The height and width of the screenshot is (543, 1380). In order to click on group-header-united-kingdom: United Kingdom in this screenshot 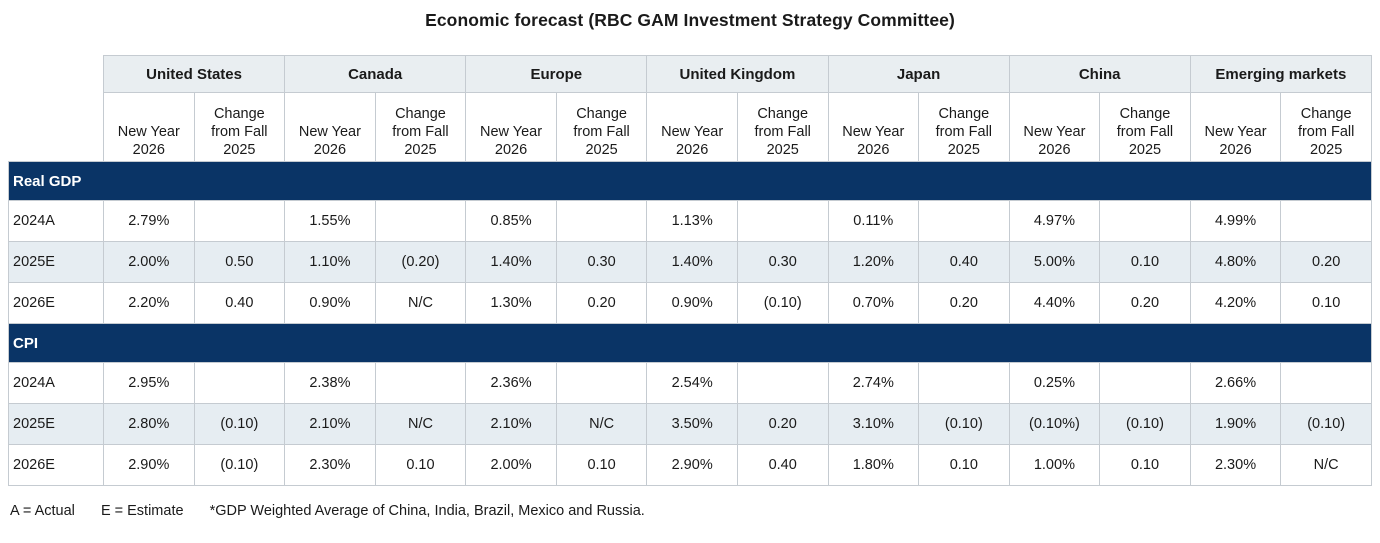, I will do `click(737, 74)`.